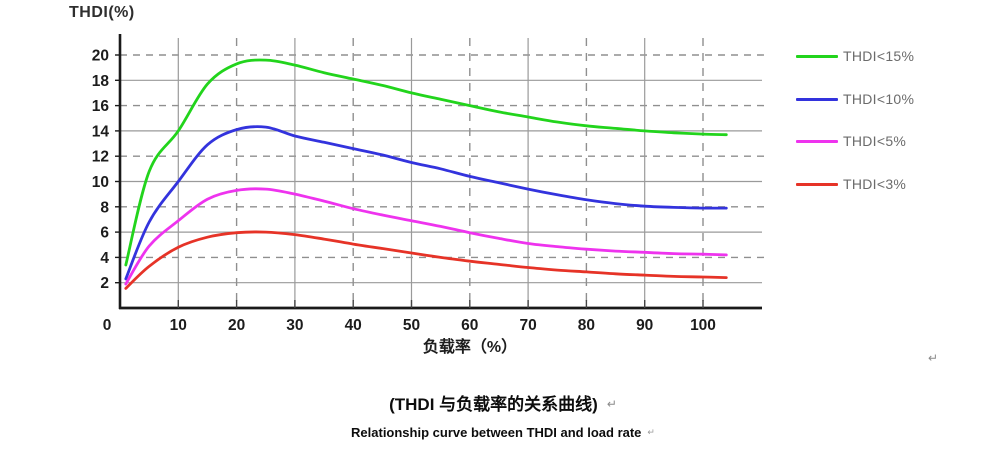 The height and width of the screenshot is (451, 984). I want to click on y-tick-label: 16, so click(101, 106).